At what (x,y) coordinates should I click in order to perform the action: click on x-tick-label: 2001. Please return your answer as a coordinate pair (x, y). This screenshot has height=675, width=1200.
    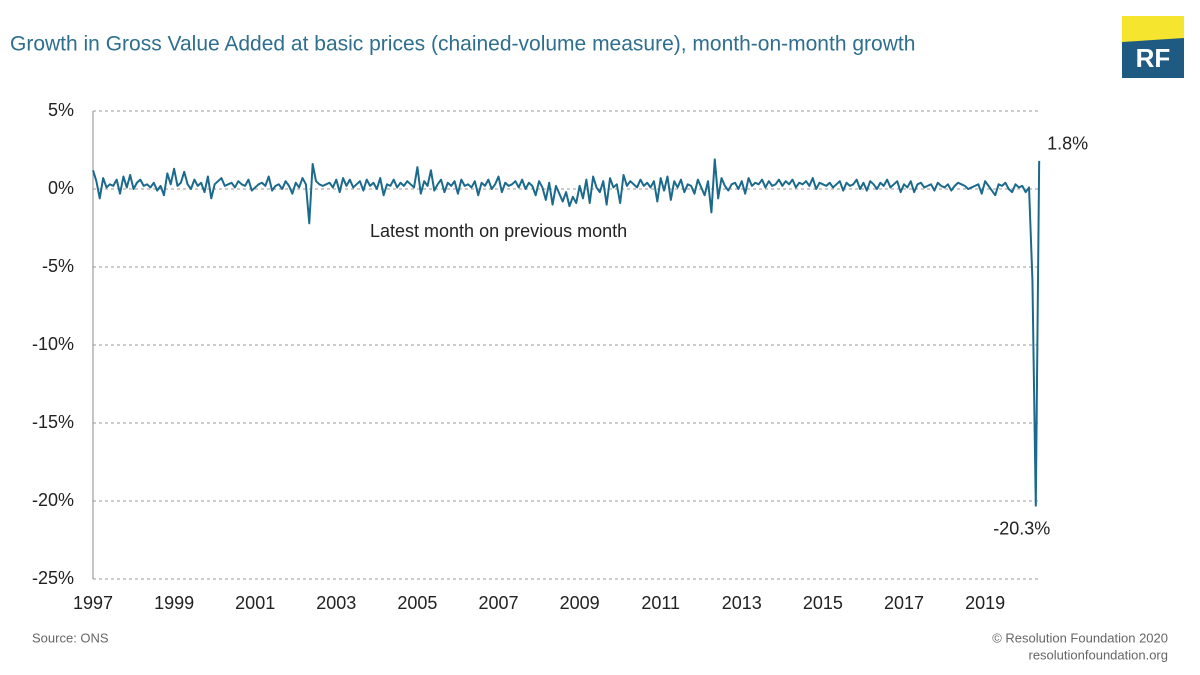
    Looking at the image, I should click on (255, 603).